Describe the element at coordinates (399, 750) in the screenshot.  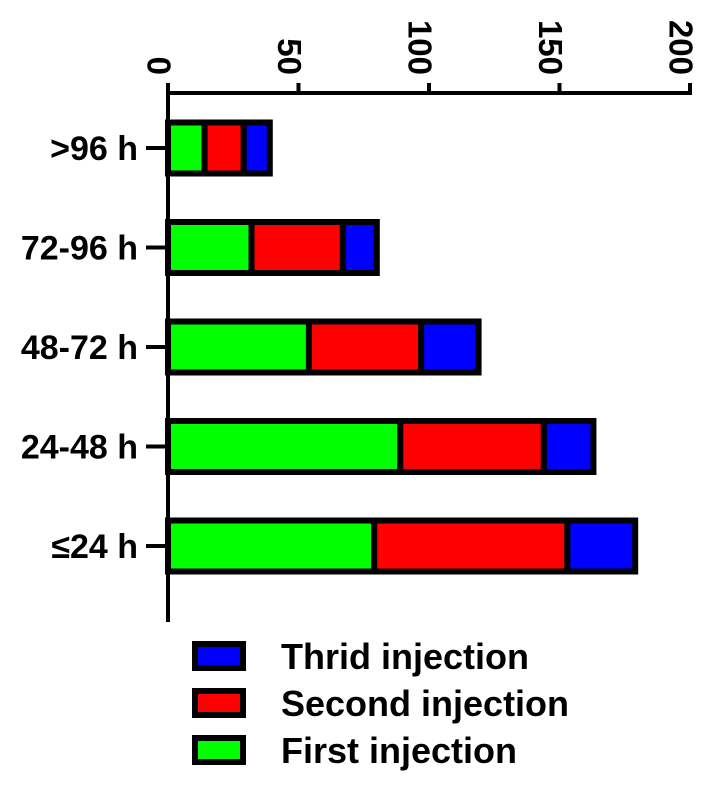
I see `legend-label: First injection` at that location.